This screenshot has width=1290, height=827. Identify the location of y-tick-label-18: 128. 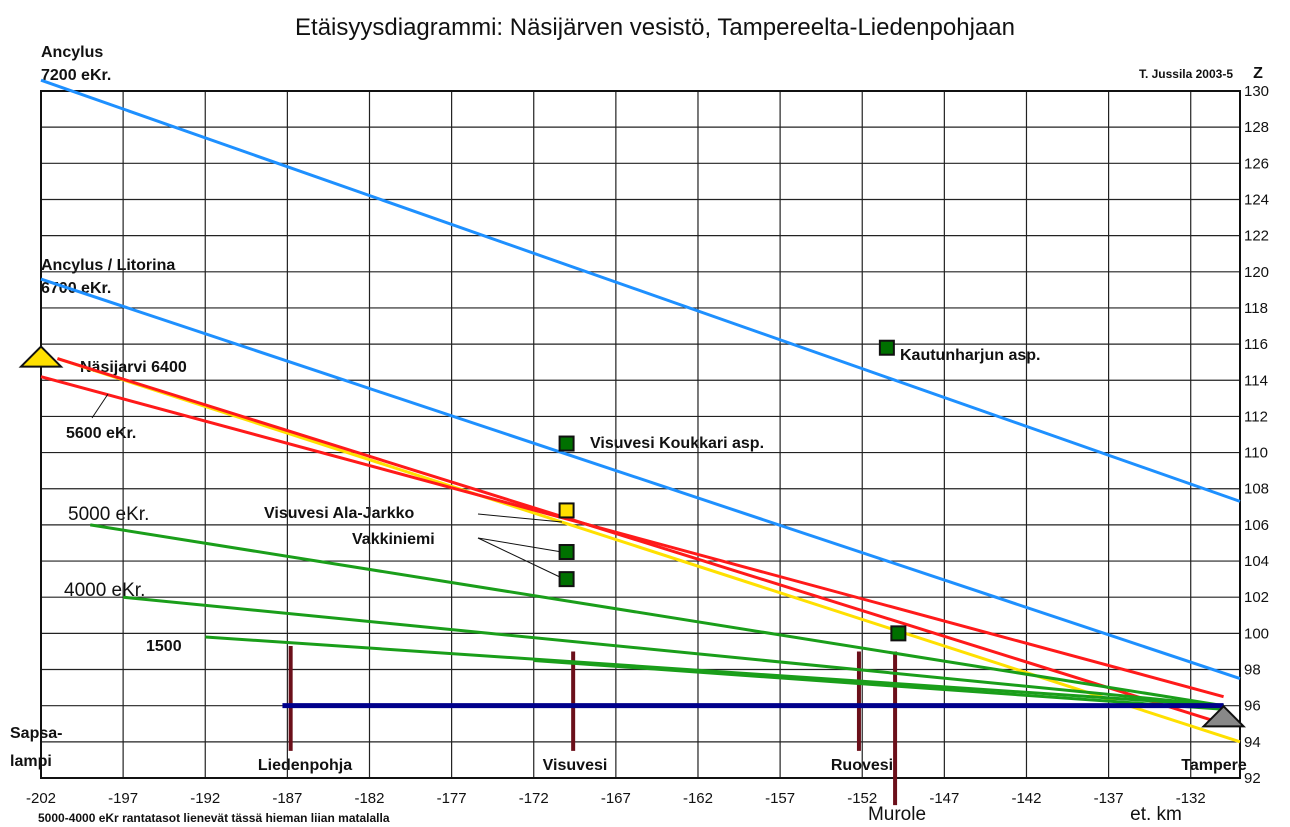
(1256, 127).